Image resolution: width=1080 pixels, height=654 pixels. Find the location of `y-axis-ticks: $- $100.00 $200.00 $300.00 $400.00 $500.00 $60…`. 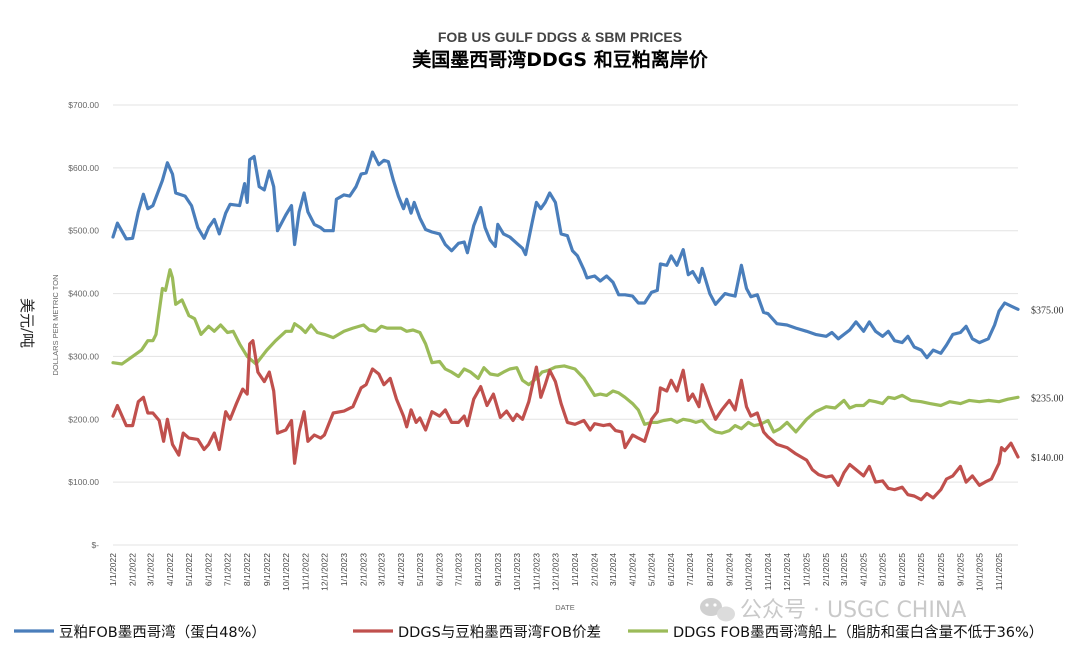

y-axis-ticks: $- $100.00 $200.00 $300.00 $400.00 $500.00 $60… is located at coordinates (83, 325).